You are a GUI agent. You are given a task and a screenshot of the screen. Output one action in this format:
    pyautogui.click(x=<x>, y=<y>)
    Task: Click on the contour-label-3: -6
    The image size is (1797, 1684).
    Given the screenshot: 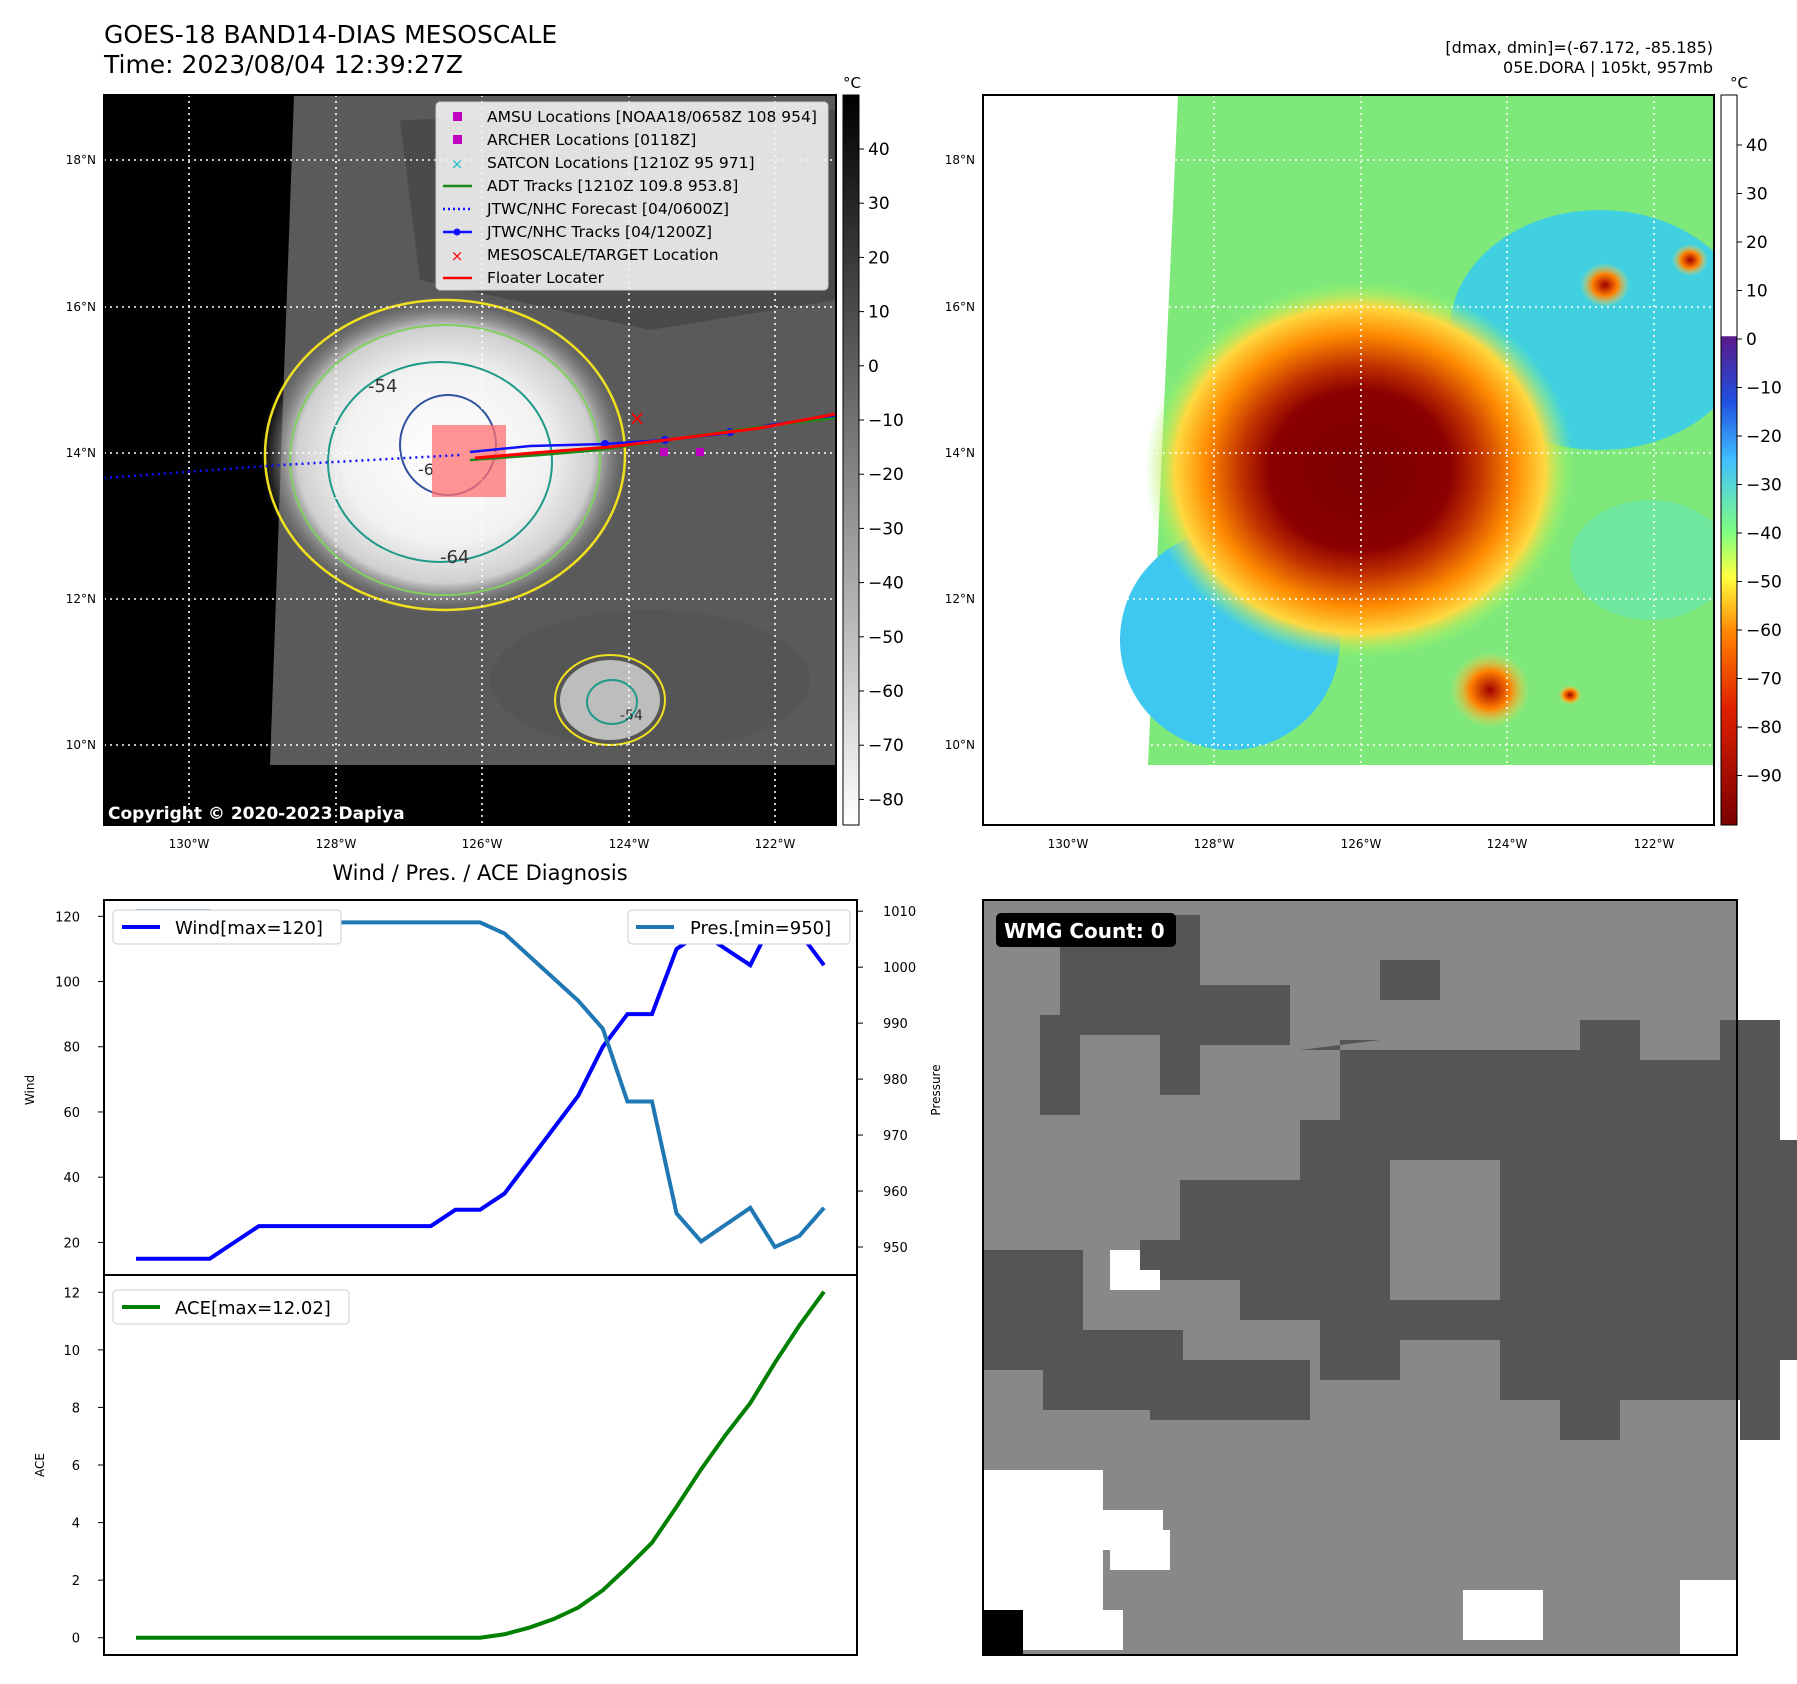 What is the action you would take?
    pyautogui.click(x=426, y=469)
    